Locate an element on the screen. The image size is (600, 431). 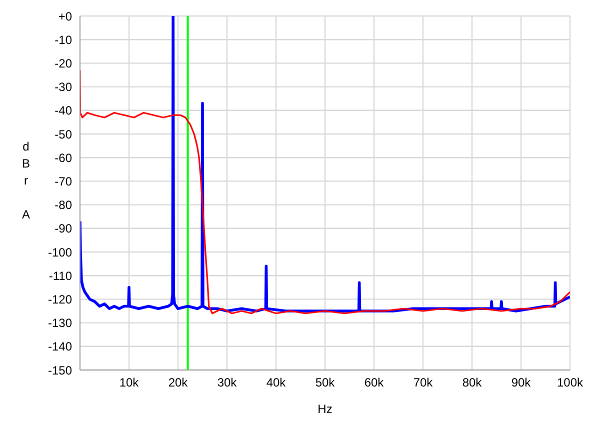
y-tick-label: -110 is located at coordinates (60, 275).